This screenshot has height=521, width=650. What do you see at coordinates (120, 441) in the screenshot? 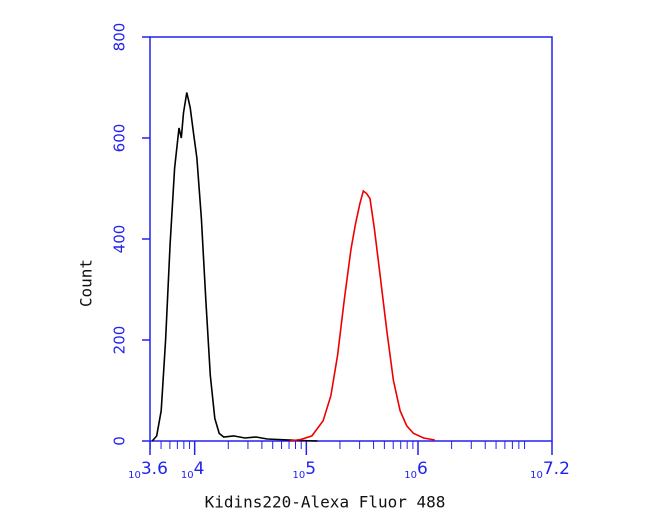
I see `y-tick-label: 0` at bounding box center [120, 441].